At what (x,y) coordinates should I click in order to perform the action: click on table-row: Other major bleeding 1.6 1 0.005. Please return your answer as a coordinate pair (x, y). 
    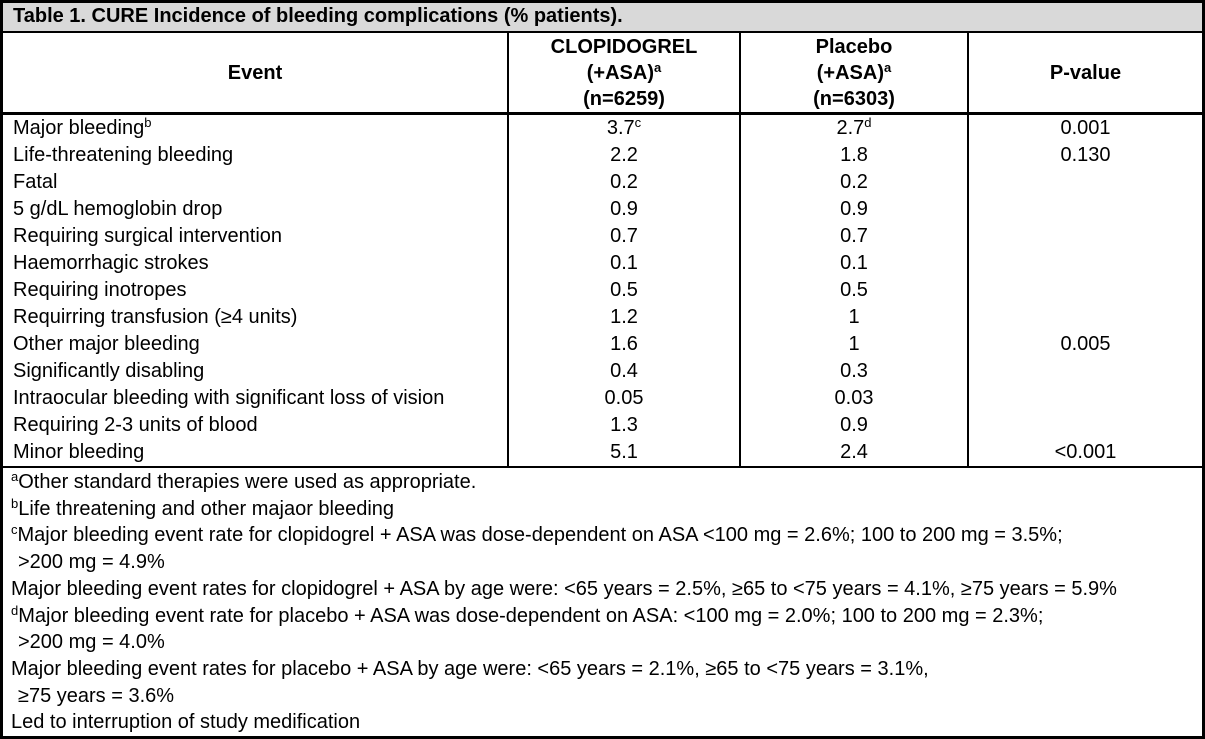
    Looking at the image, I should click on (602, 344).